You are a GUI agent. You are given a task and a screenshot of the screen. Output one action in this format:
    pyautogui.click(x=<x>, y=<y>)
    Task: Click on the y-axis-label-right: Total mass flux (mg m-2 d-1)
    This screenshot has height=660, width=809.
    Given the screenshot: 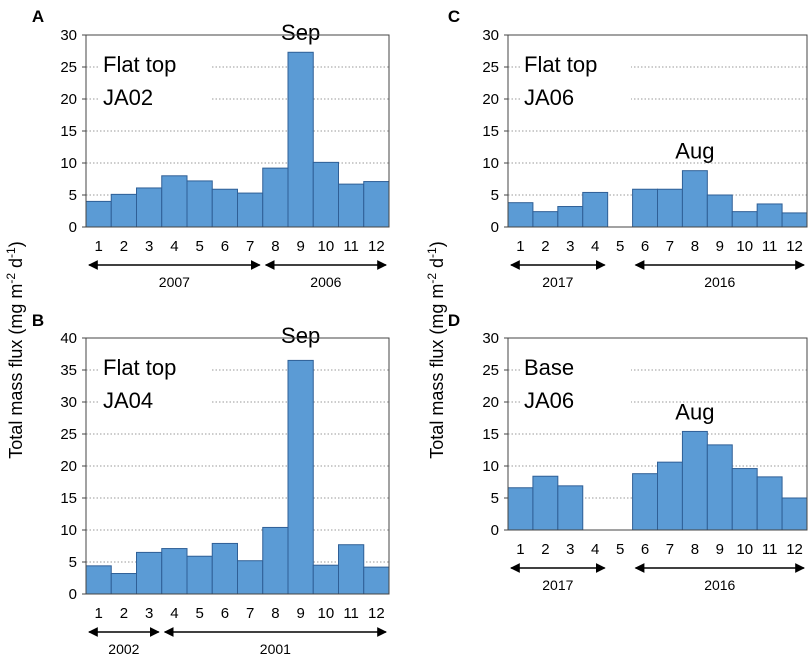 What is the action you would take?
    pyautogui.click(x=436, y=349)
    